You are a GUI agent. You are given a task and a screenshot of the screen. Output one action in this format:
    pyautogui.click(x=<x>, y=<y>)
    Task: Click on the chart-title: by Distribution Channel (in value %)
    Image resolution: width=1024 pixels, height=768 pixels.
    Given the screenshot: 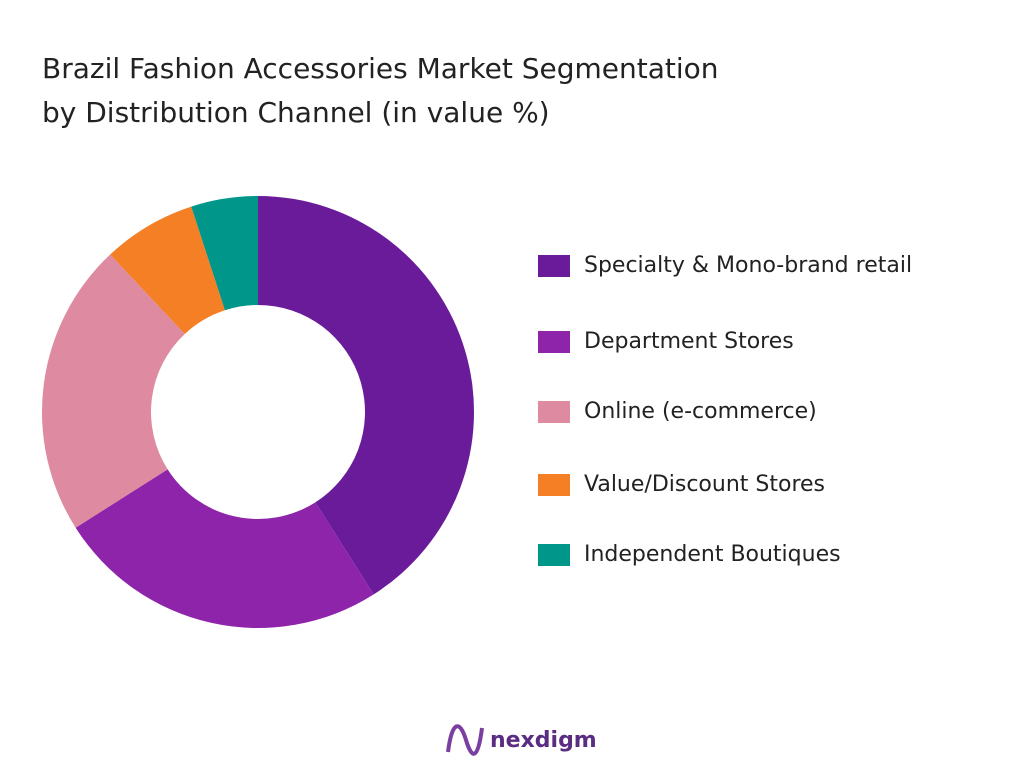 What is the action you would take?
    pyautogui.click(x=296, y=112)
    